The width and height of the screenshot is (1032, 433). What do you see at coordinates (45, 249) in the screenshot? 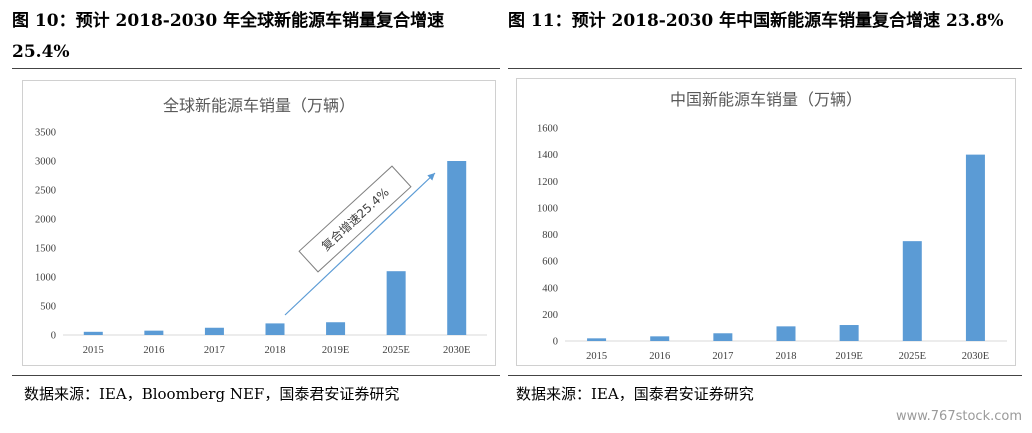
I see `y-tick-label: 1500` at bounding box center [45, 249].